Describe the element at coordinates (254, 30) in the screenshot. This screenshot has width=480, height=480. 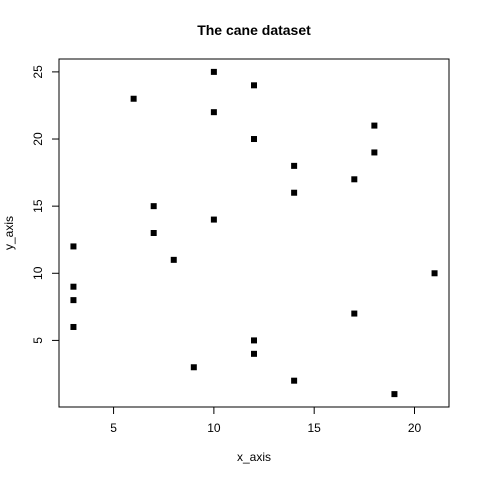
I see `chart-title: The cane dataset` at that location.